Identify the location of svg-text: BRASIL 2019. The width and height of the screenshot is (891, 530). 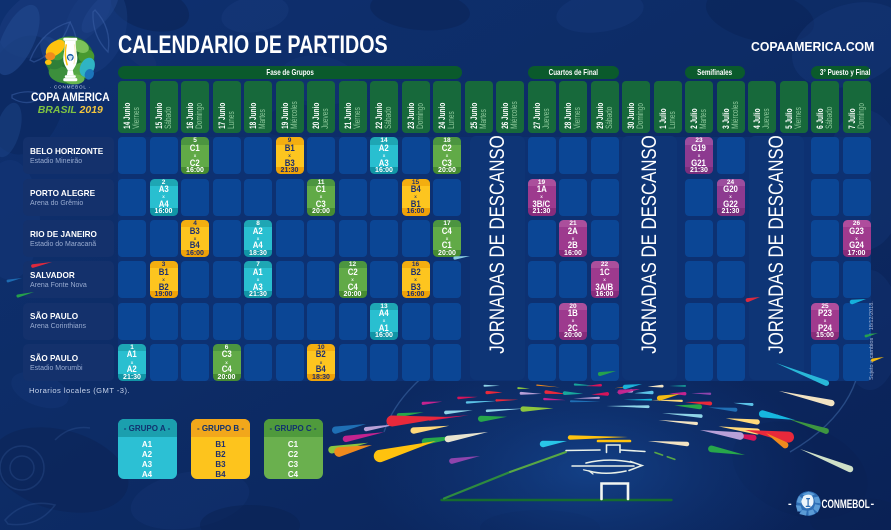
(70, 110).